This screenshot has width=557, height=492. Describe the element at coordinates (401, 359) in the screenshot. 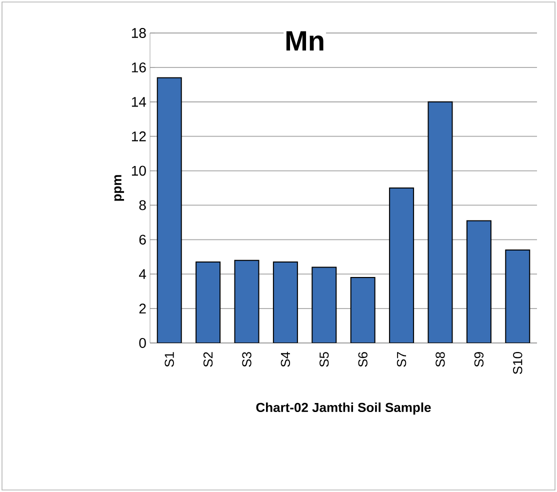

I see `x-tick-label: S7` at that location.